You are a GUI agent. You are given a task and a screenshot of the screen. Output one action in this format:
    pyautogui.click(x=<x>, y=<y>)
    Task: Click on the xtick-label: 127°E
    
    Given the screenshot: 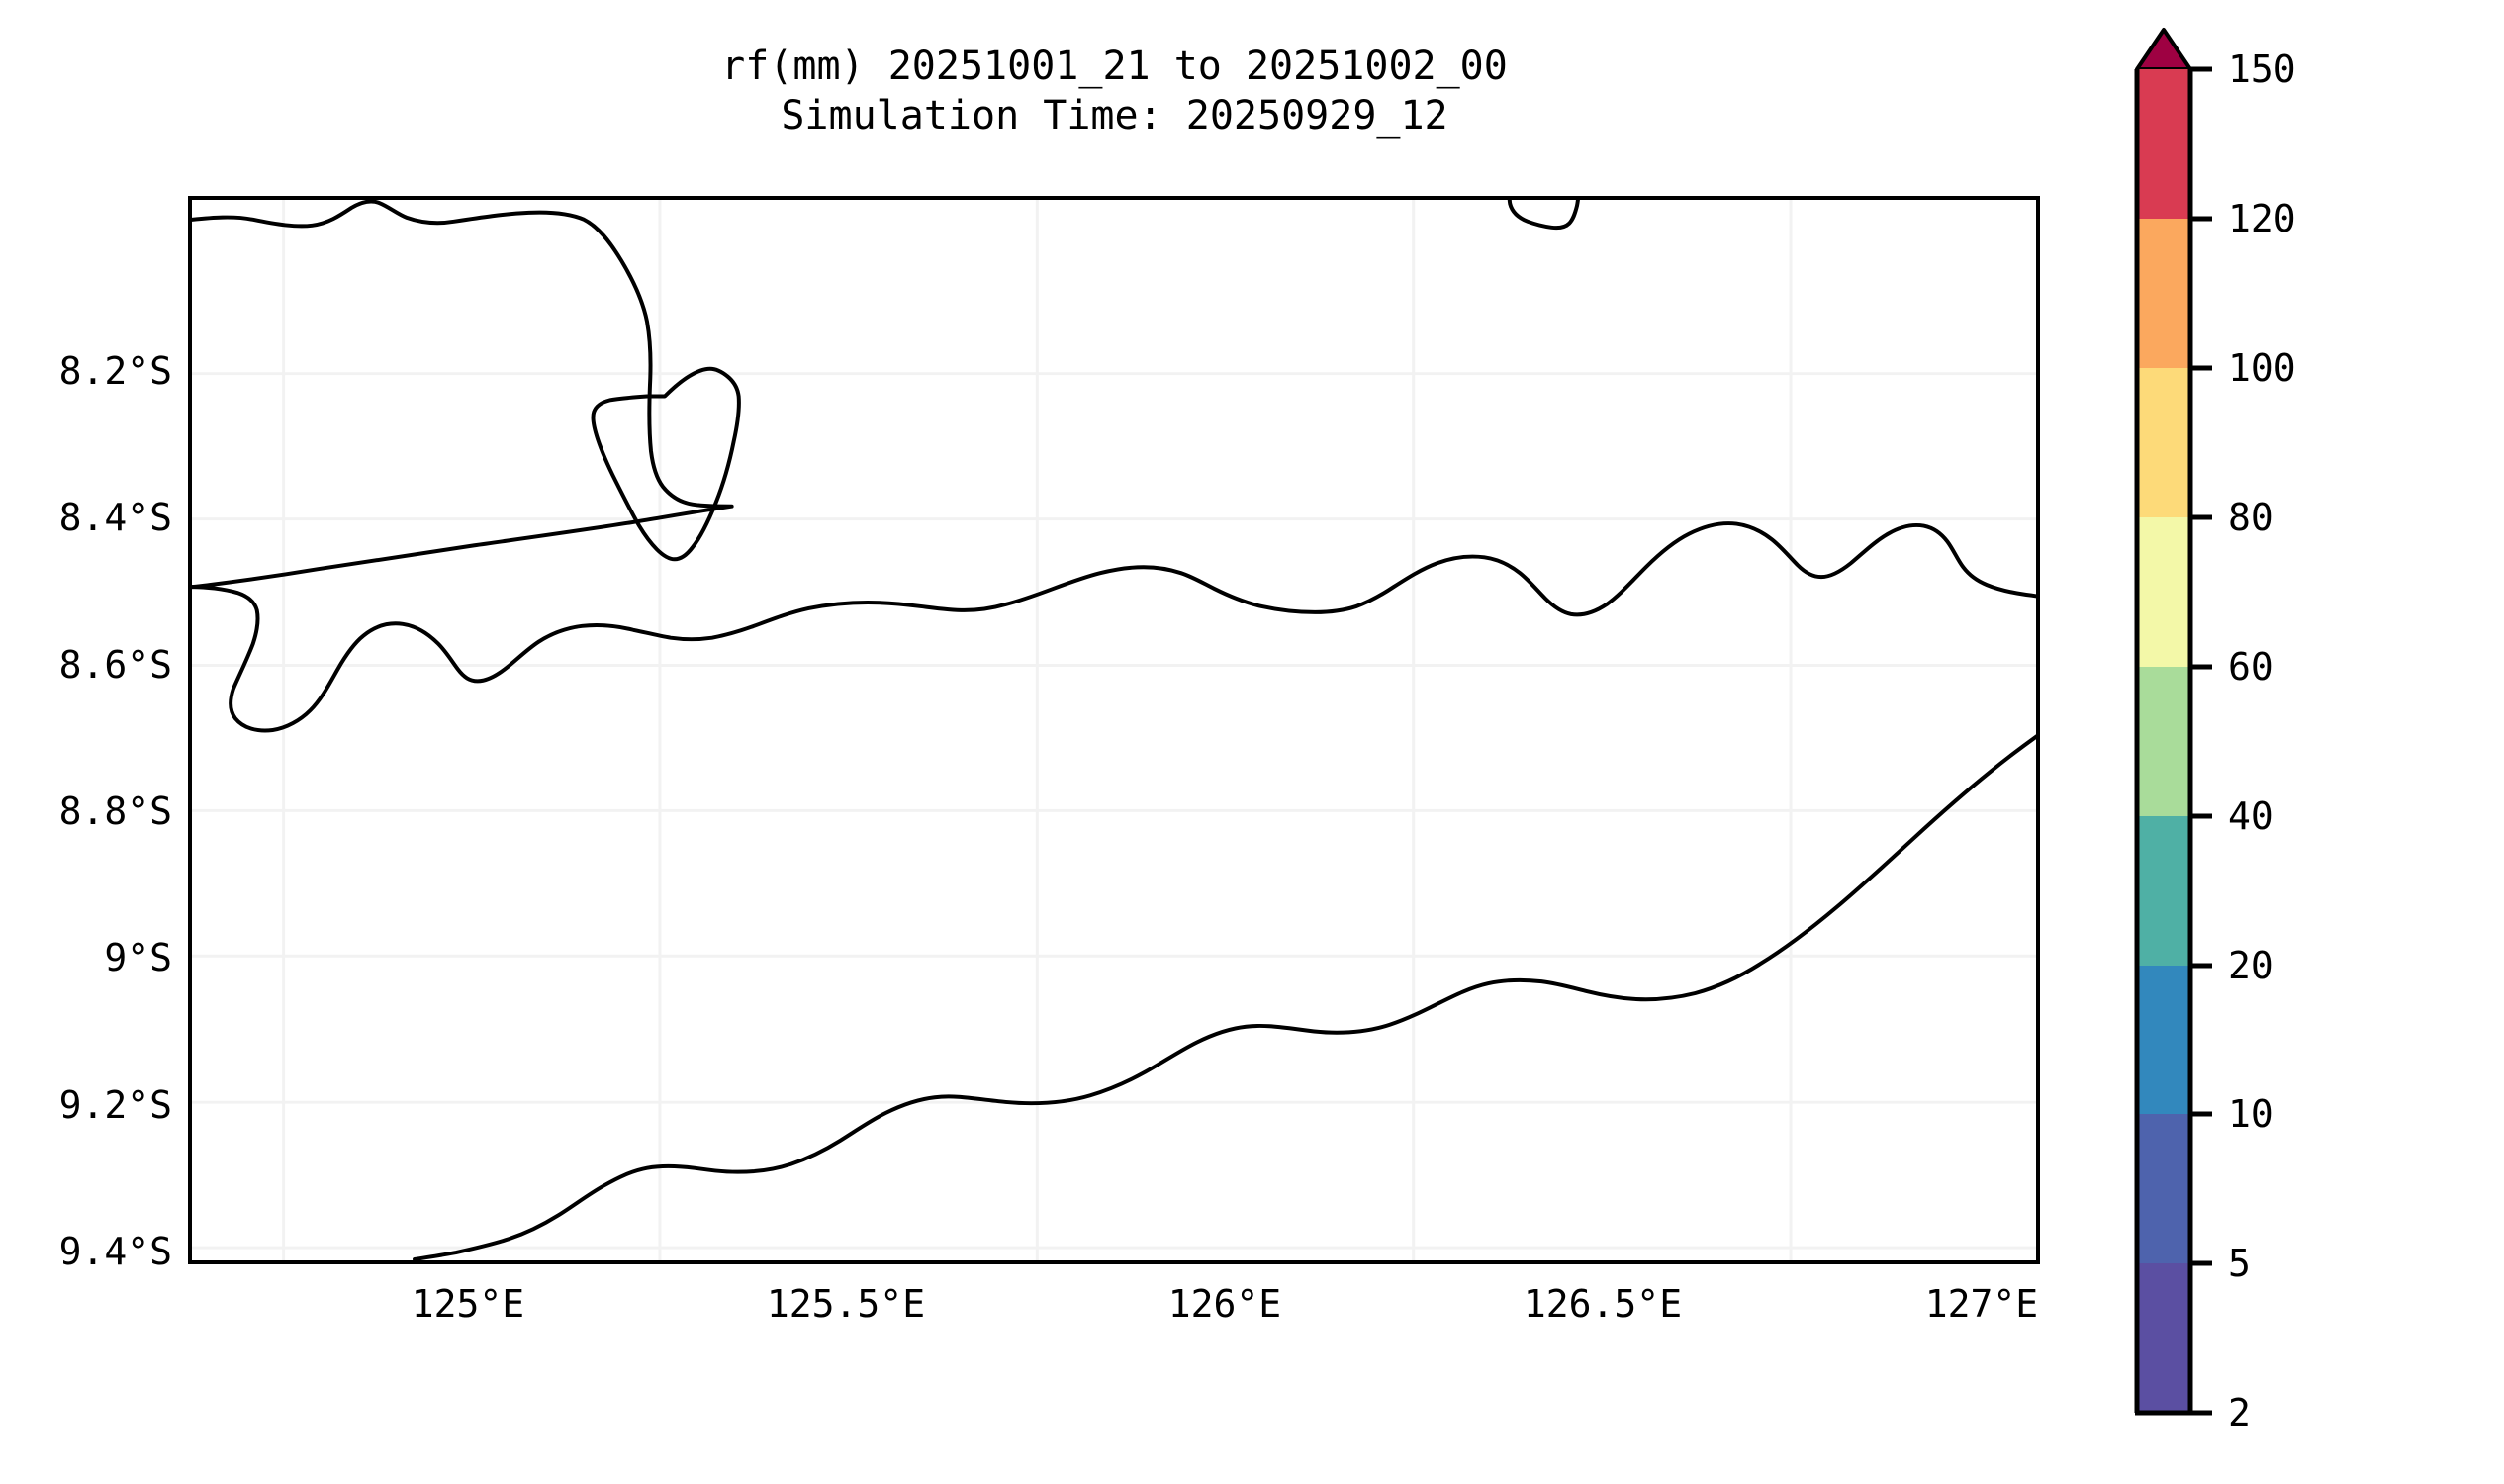 What is the action you would take?
    pyautogui.click(x=1981, y=1304)
    